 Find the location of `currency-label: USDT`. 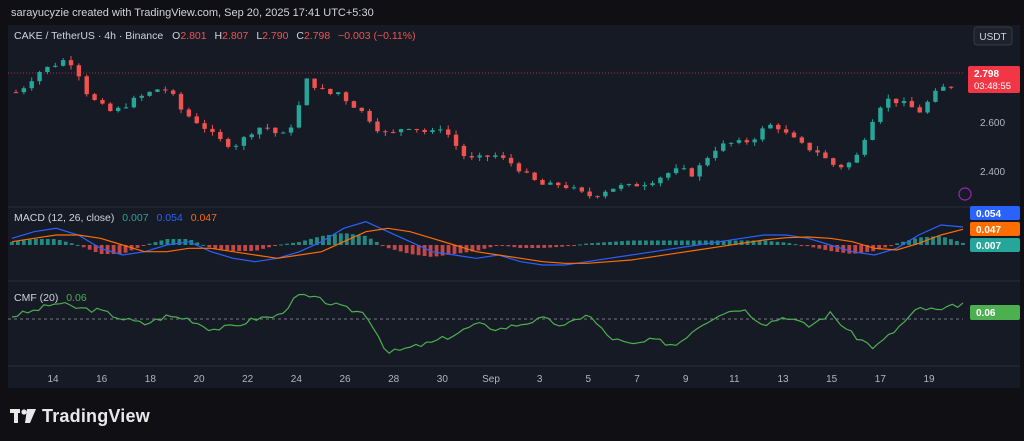

currency-label: USDT is located at coordinates (992, 37).